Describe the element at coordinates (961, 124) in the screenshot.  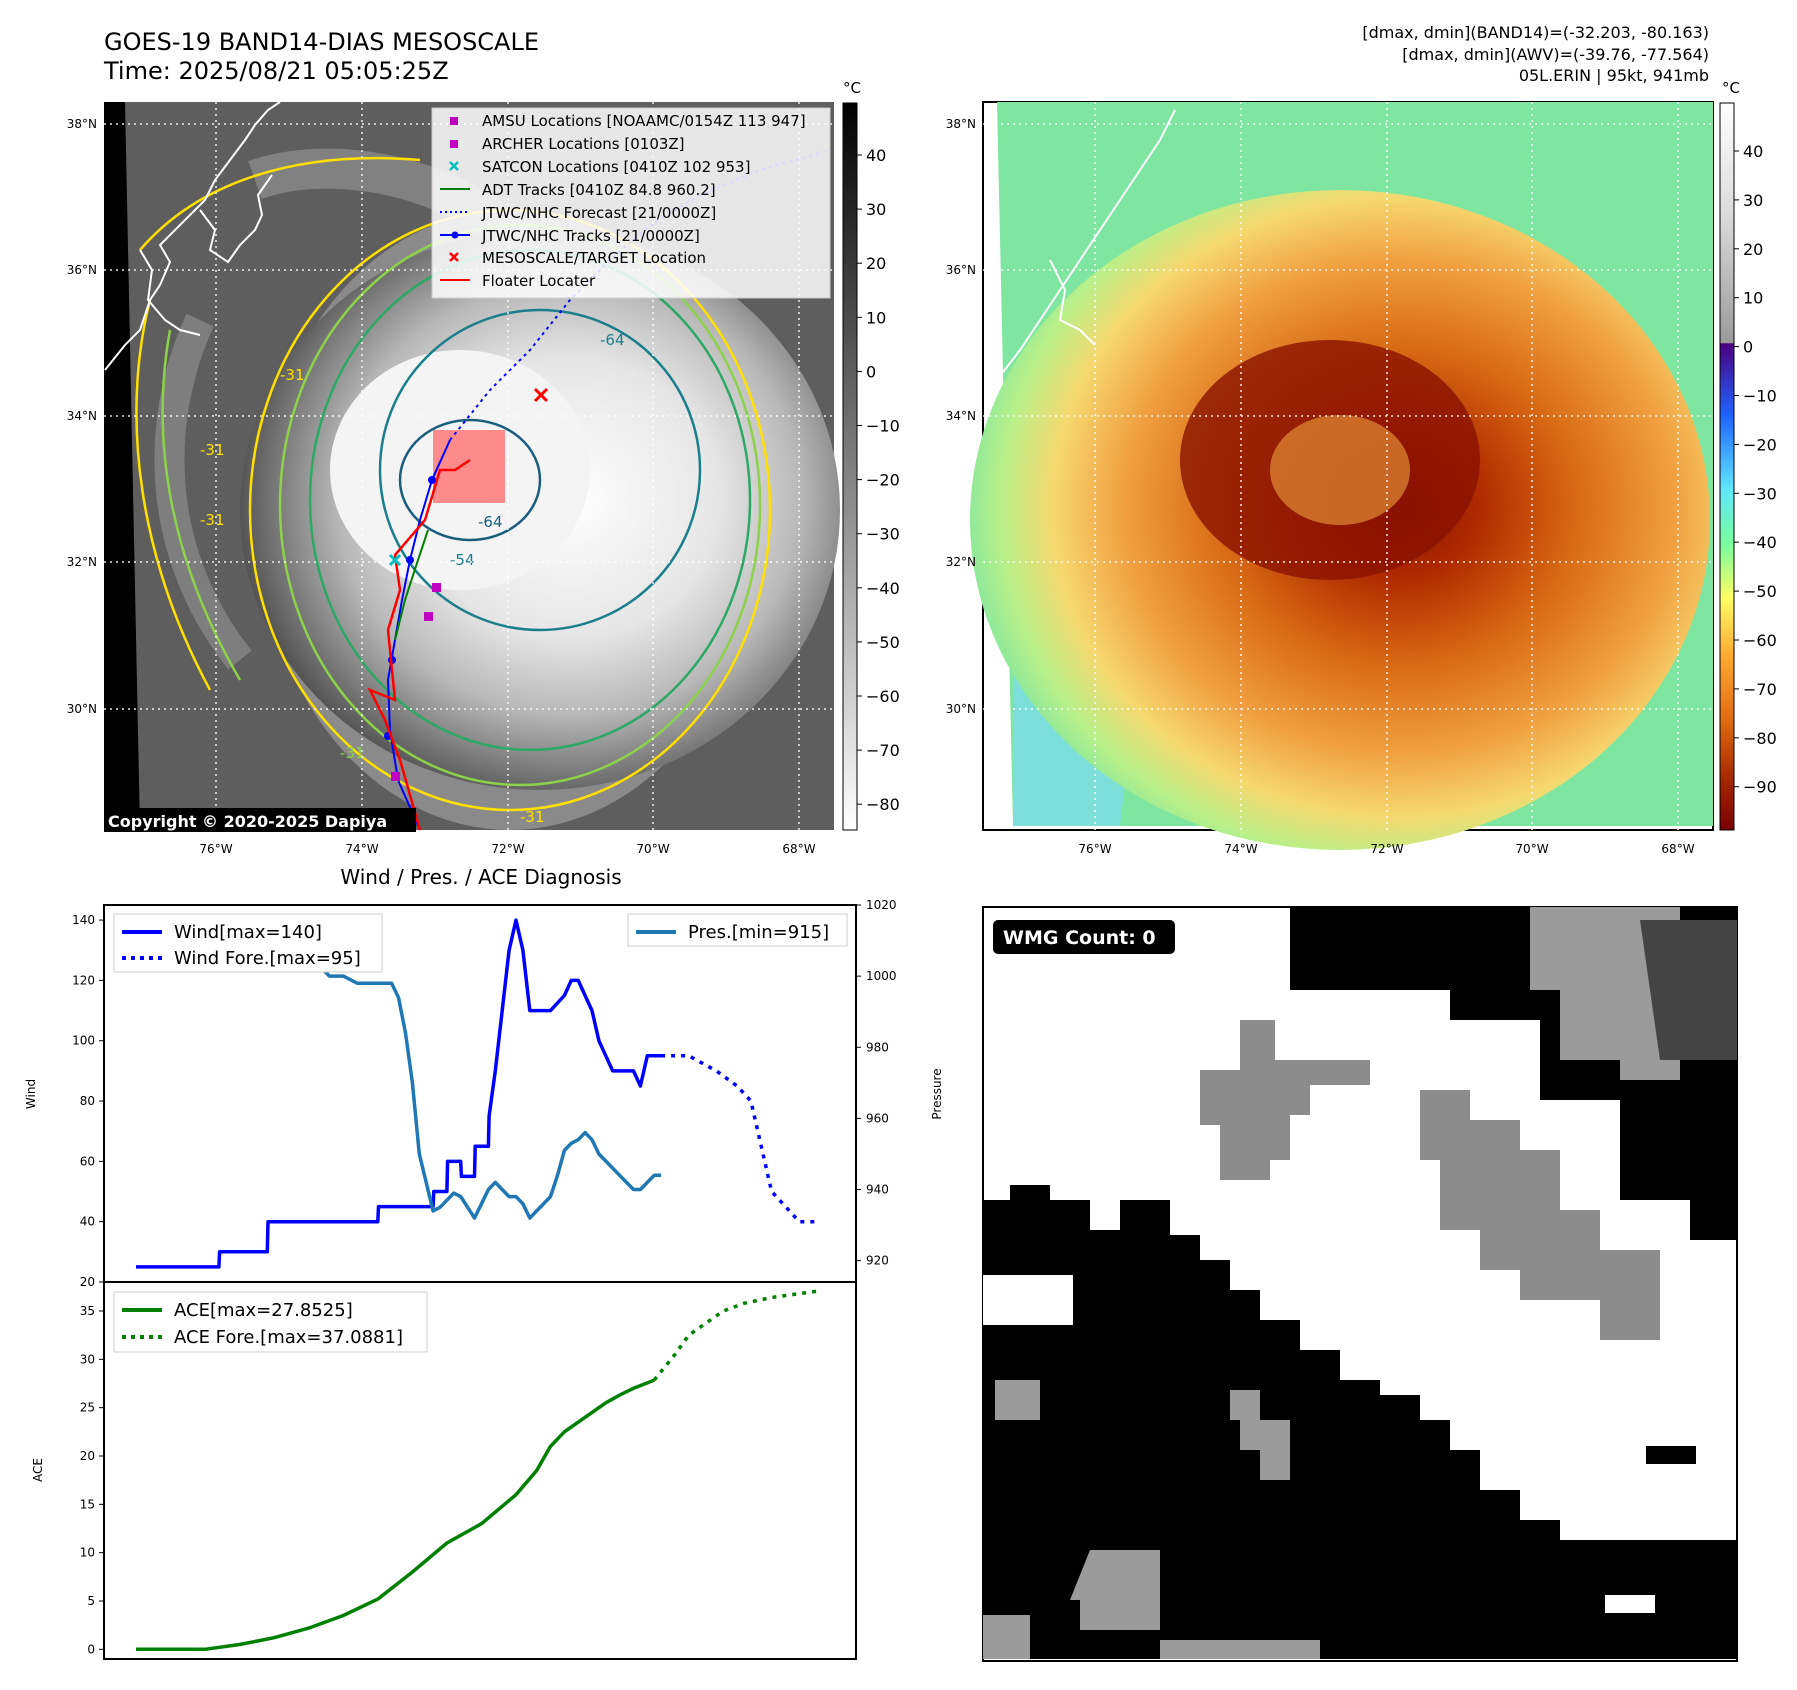
I see `lat-label: 38°N` at that location.